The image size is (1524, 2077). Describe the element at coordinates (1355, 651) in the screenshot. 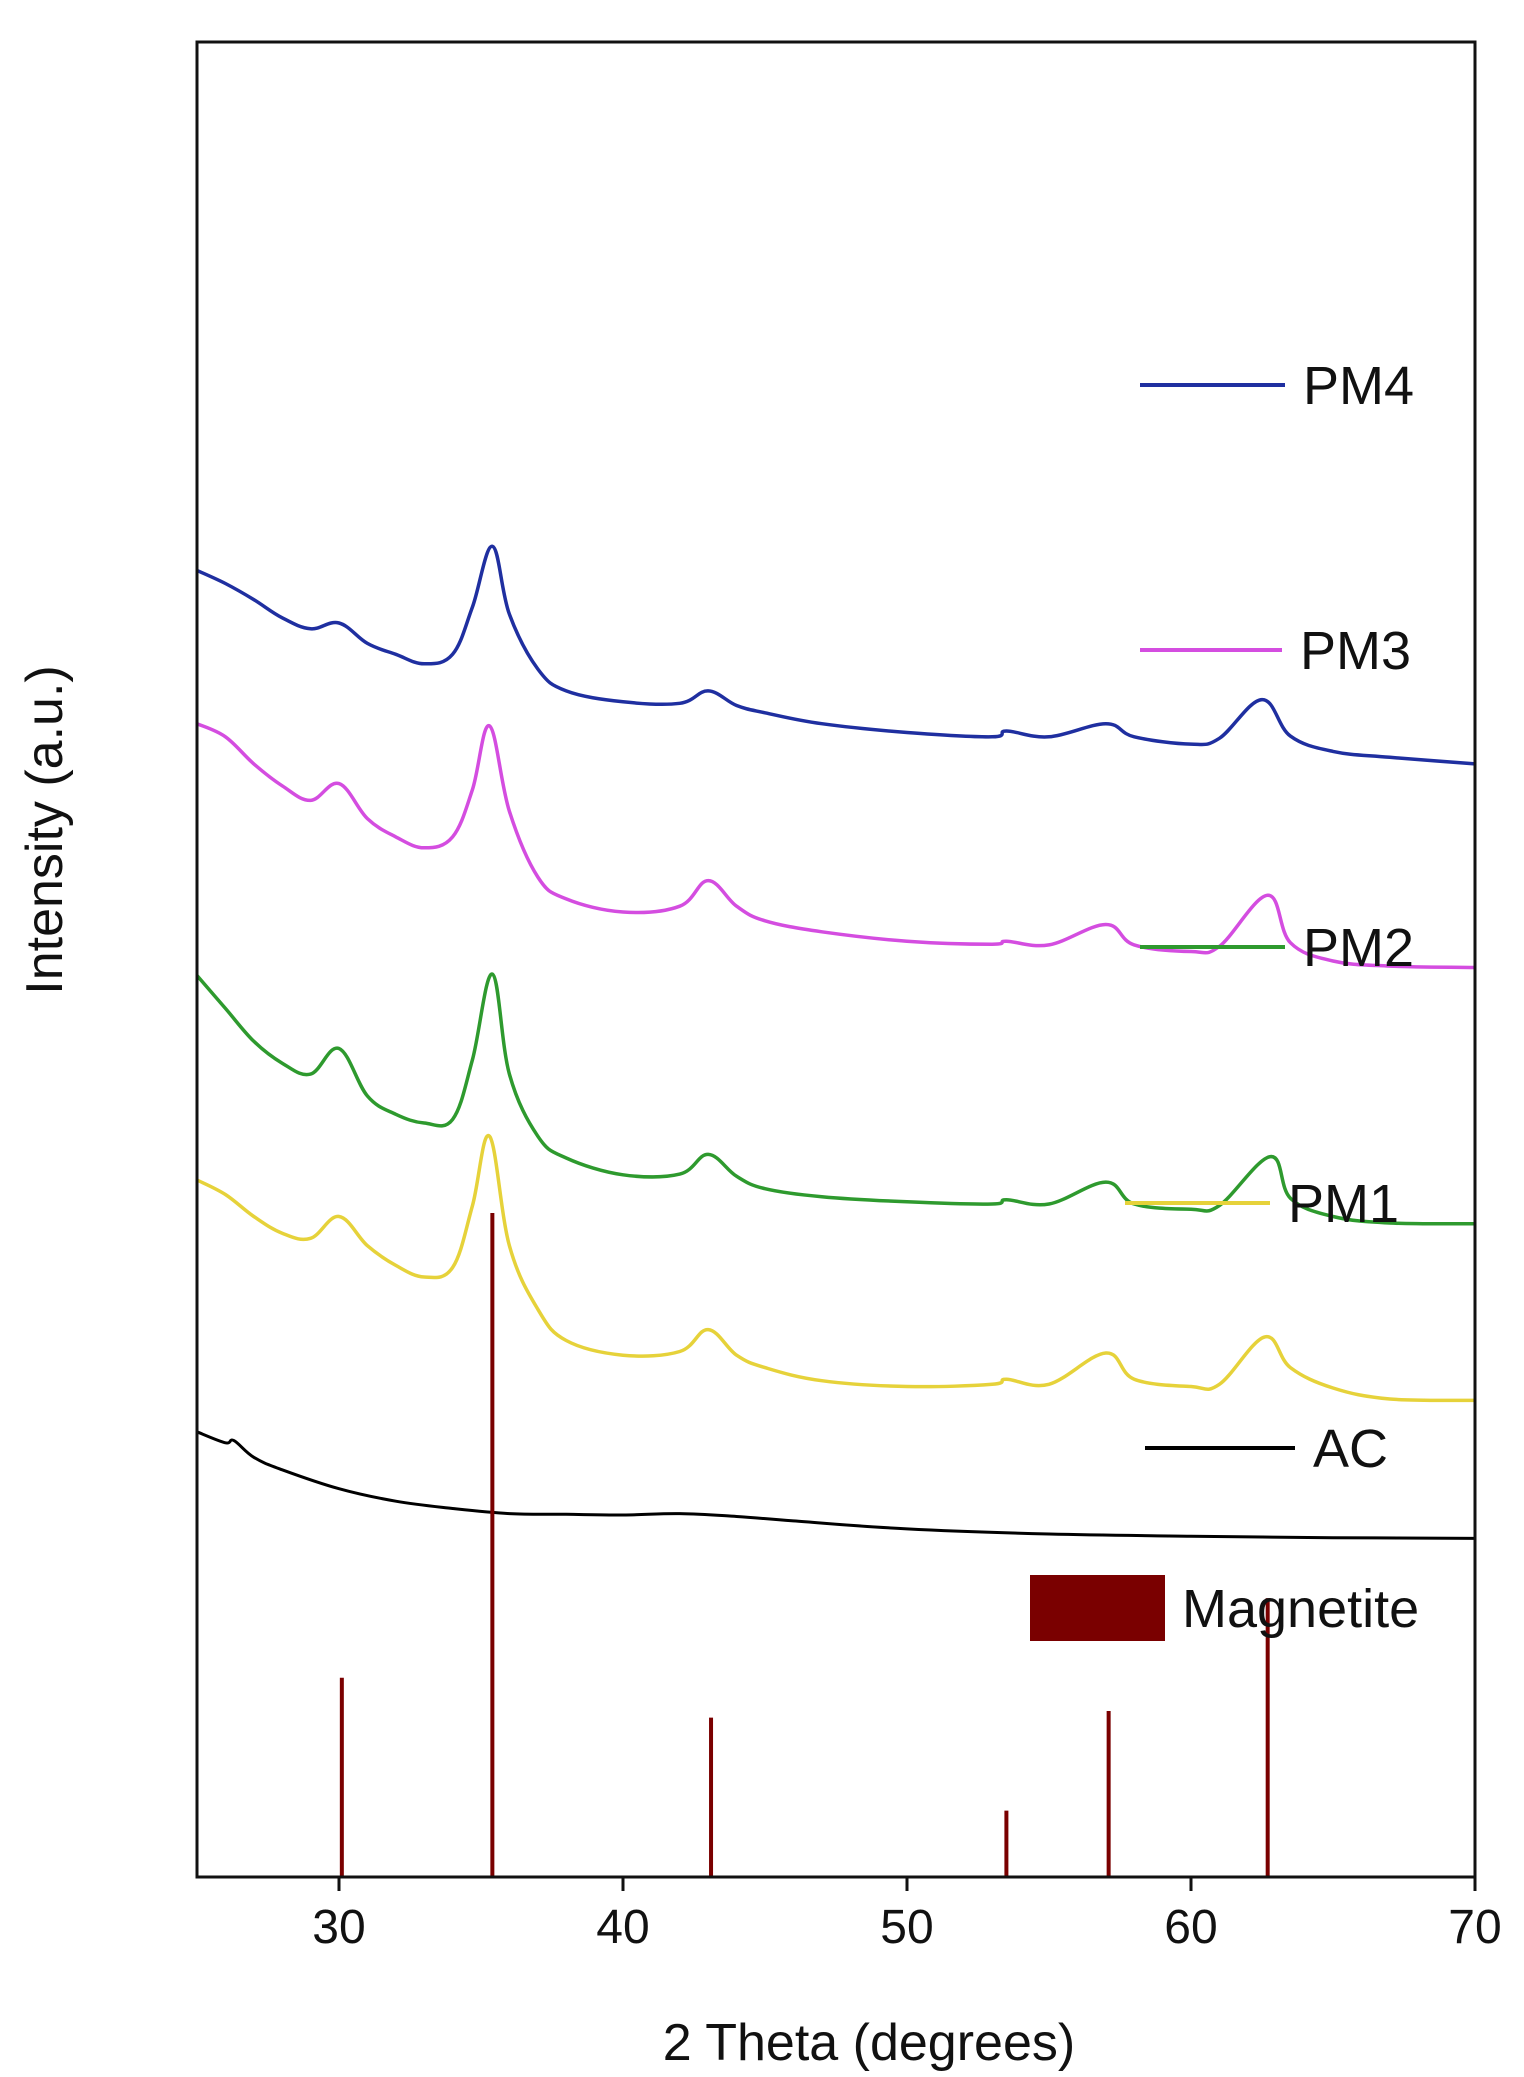

I see `legend-label-pm3: PM3` at that location.